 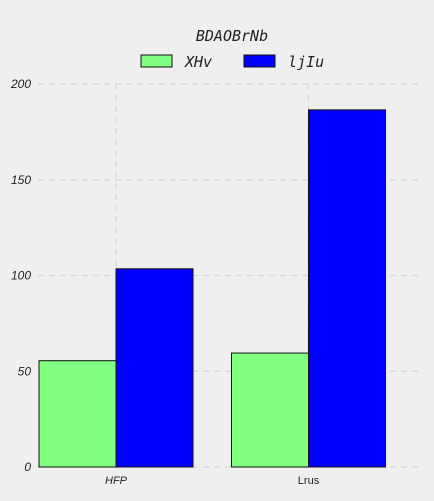 I want to click on y-tick-label: 0, so click(x=27, y=467).